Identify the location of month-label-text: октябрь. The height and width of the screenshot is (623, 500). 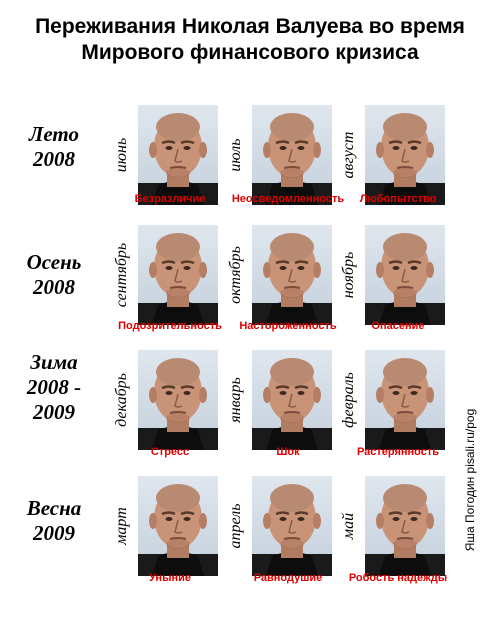
(235, 275).